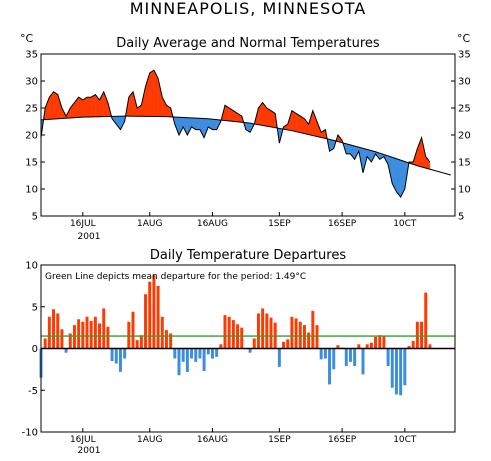  What do you see at coordinates (248, 43) in the screenshot?
I see `temperature-panel-title: Daily Average and Normal Temperatures` at bounding box center [248, 43].